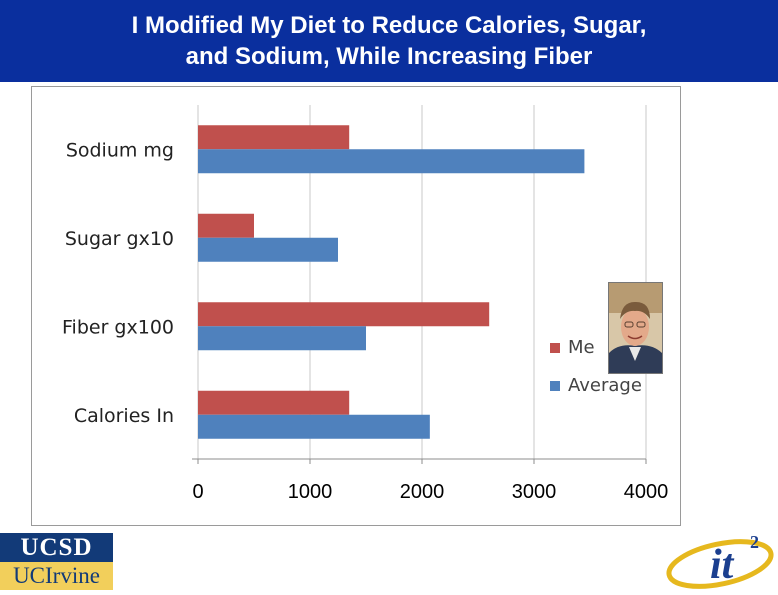 The height and width of the screenshot is (595, 778). What do you see at coordinates (274, 402) in the screenshot?
I see `bar-me-calories-in` at bounding box center [274, 402].